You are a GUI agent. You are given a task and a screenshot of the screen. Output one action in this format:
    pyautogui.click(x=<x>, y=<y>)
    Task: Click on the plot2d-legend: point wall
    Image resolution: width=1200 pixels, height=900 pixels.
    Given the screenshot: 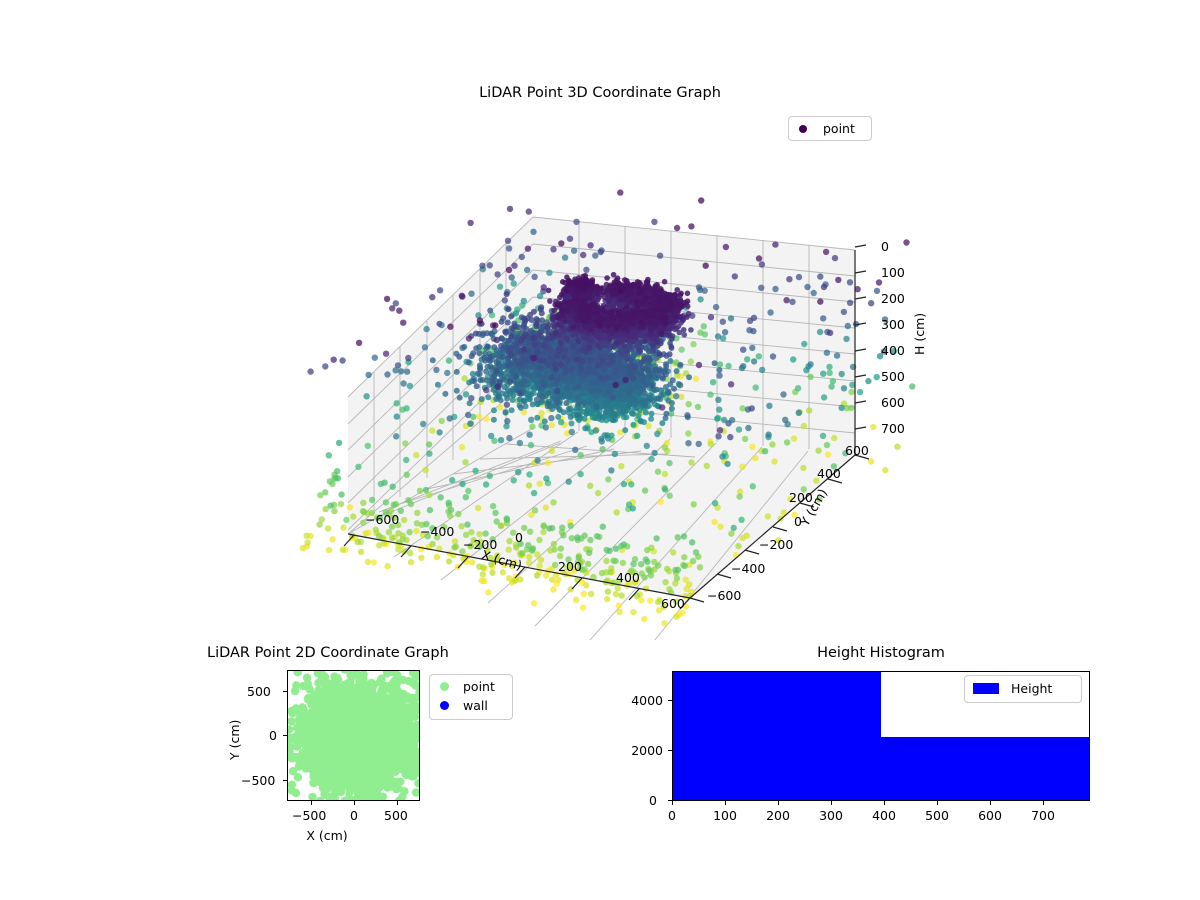 What is the action you would take?
    pyautogui.click(x=471, y=697)
    